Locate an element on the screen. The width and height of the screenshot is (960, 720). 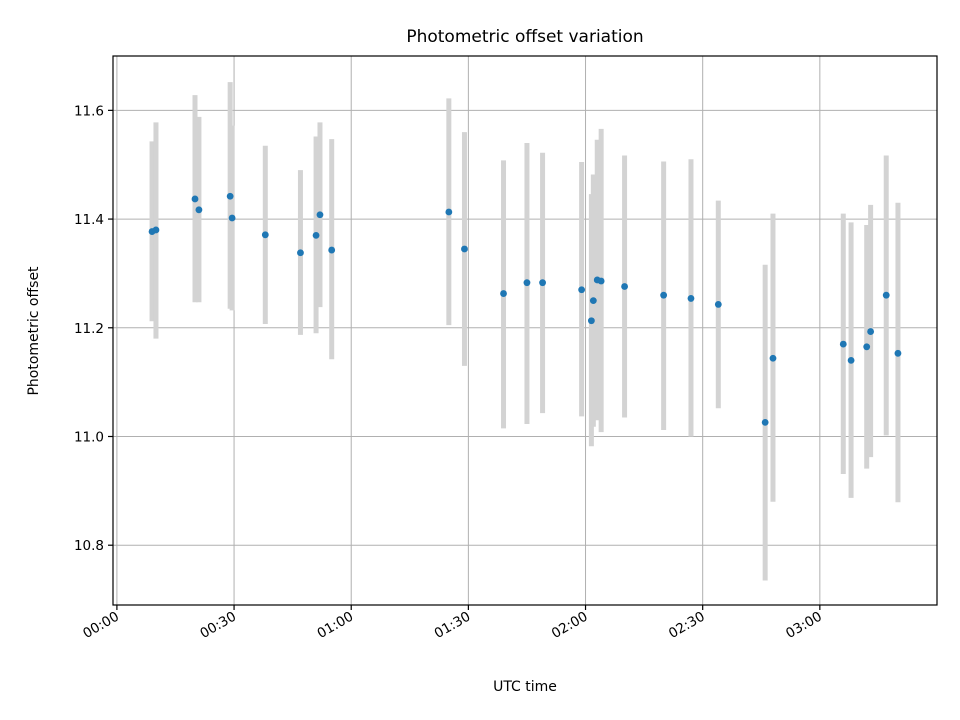
y-tick-label: 11.4 is located at coordinates (89, 220).